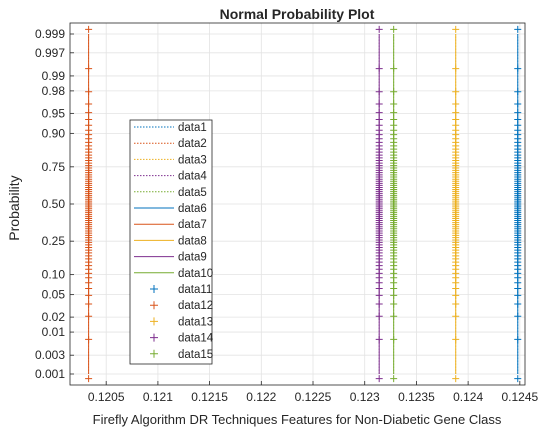  What do you see at coordinates (173, 274) in the screenshot?
I see `legend-entry: data10` at bounding box center [173, 274].